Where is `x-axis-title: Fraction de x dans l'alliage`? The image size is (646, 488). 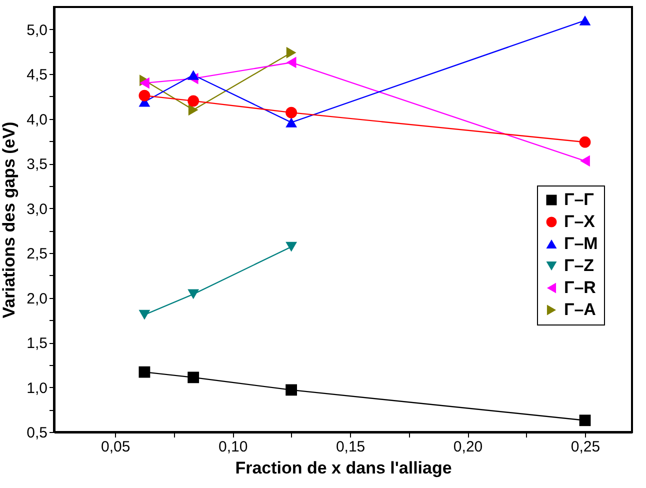
x-axis-title: Fraction de x dans l'alliage is located at coordinates (343, 468).